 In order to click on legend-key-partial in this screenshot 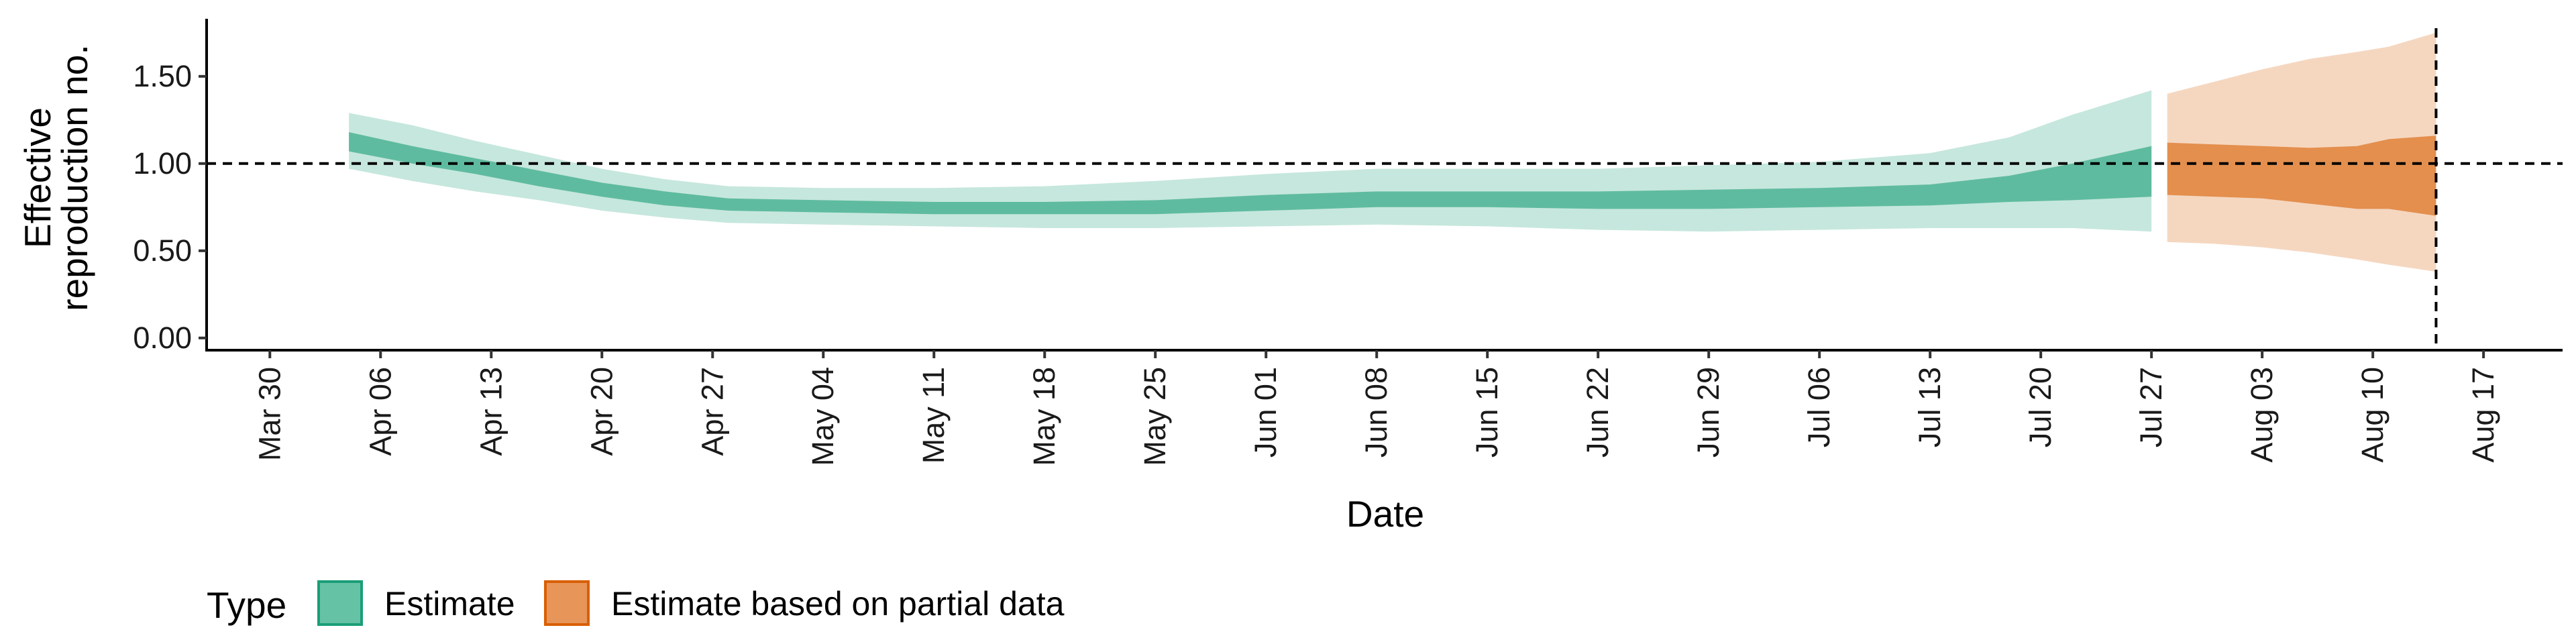, I will do `click(567, 603)`.